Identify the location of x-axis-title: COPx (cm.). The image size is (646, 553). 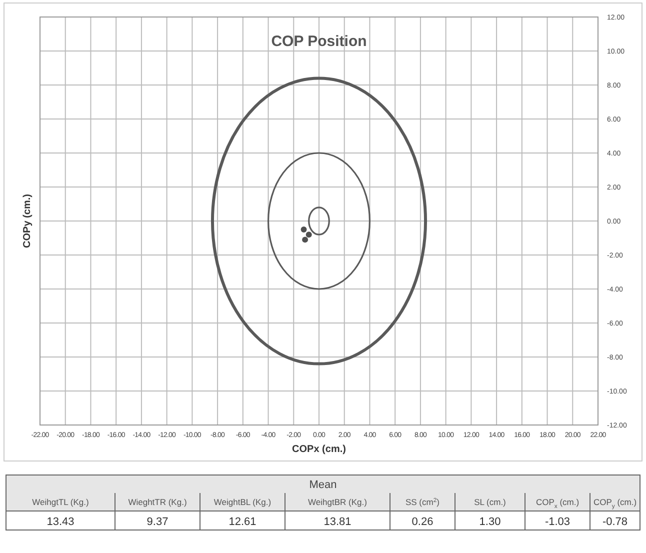
(319, 449).